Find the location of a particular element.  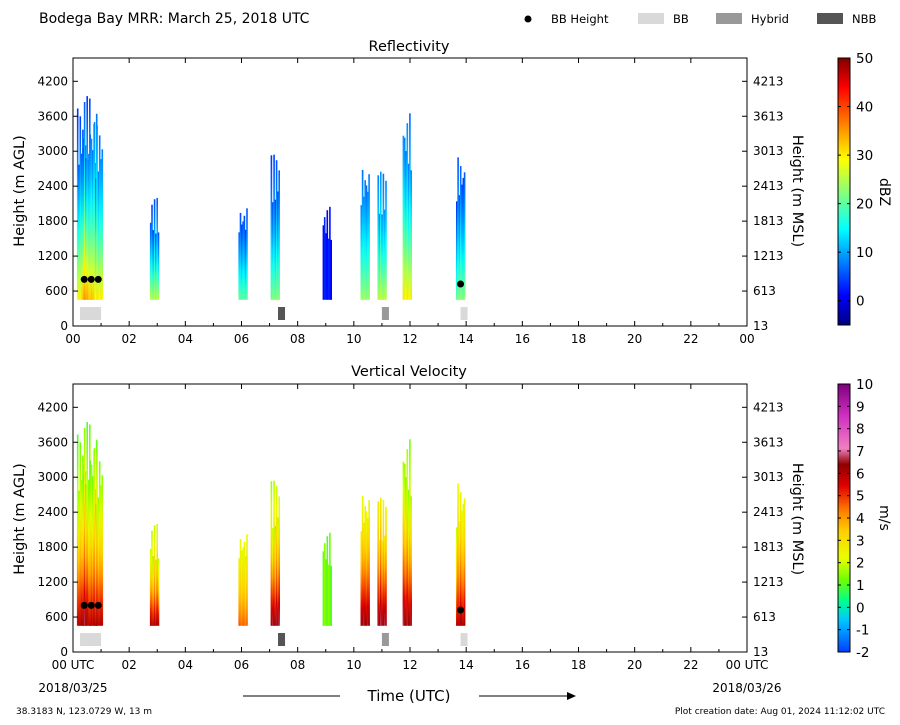

colorbar-tick-label: 10 is located at coordinates (864, 385).